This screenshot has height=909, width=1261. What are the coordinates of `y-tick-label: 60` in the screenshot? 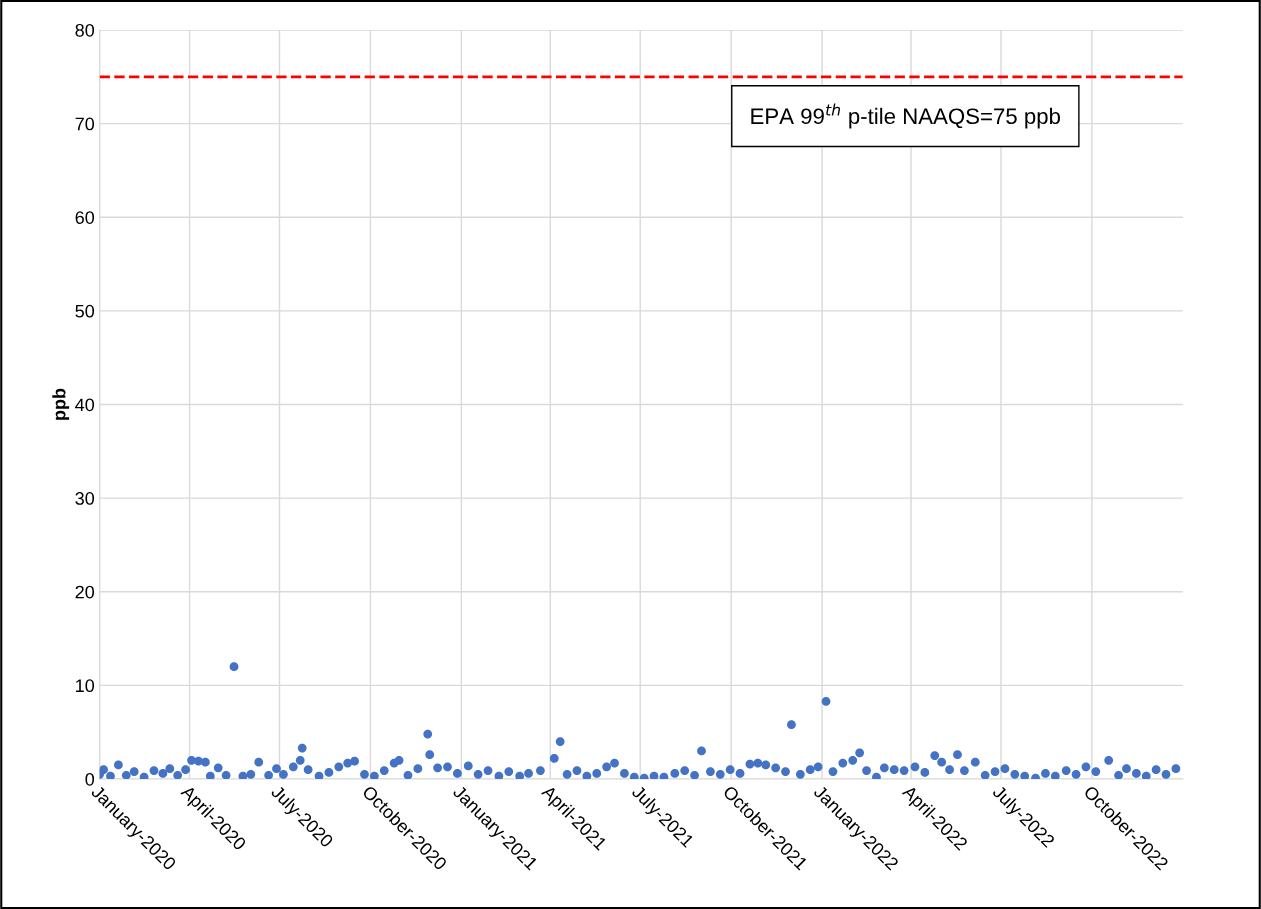 It's located at (85, 217).